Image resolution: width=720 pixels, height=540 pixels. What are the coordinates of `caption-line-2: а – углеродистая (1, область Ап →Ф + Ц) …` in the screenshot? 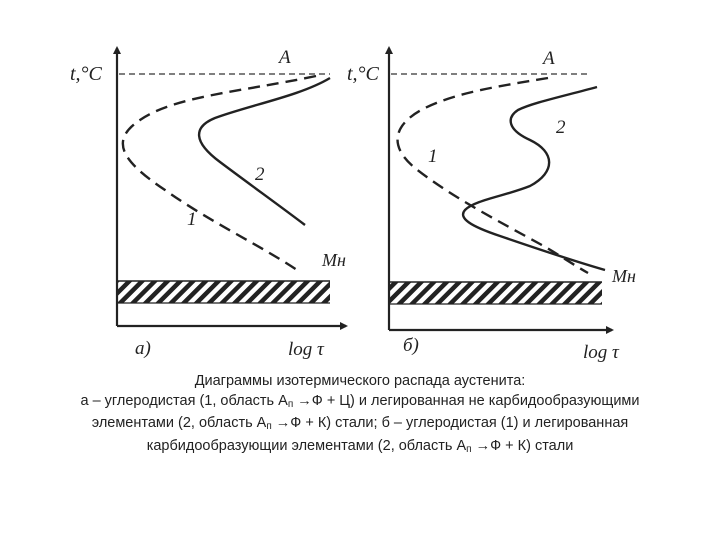 It's located at (360, 403).